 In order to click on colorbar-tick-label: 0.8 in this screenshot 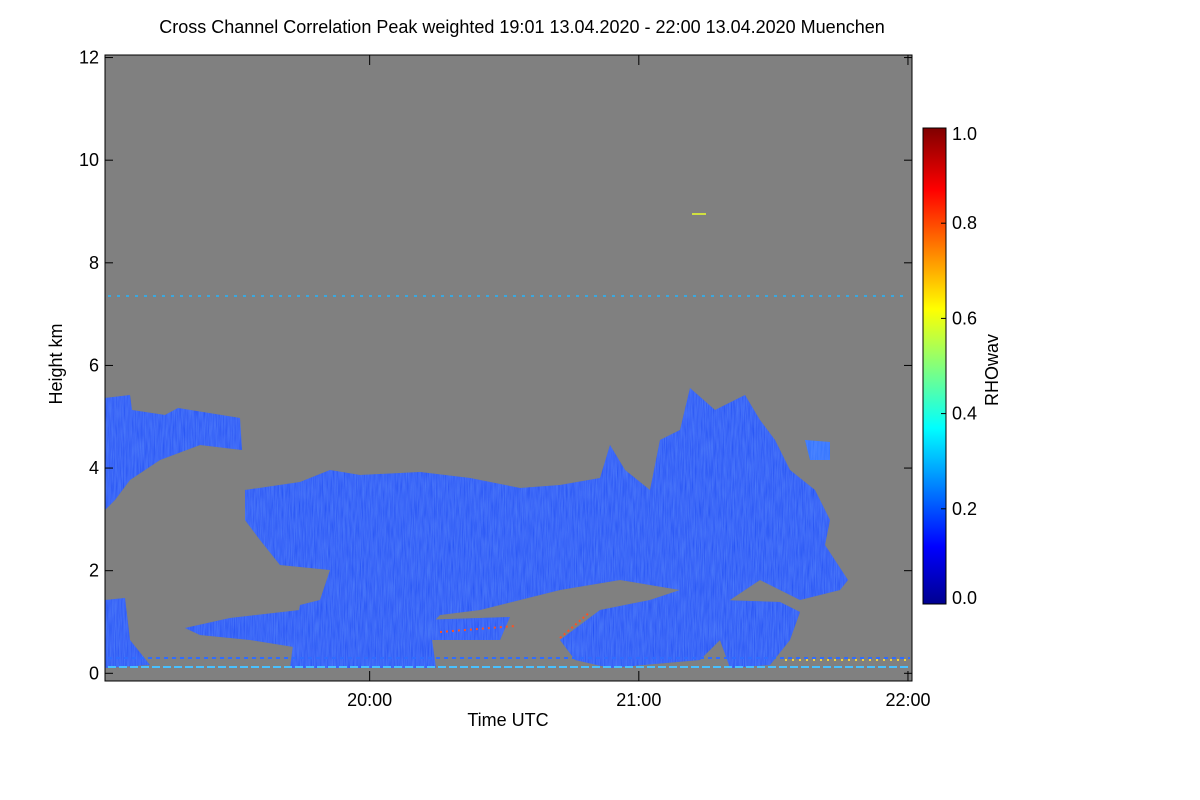, I will do `click(964, 223)`.